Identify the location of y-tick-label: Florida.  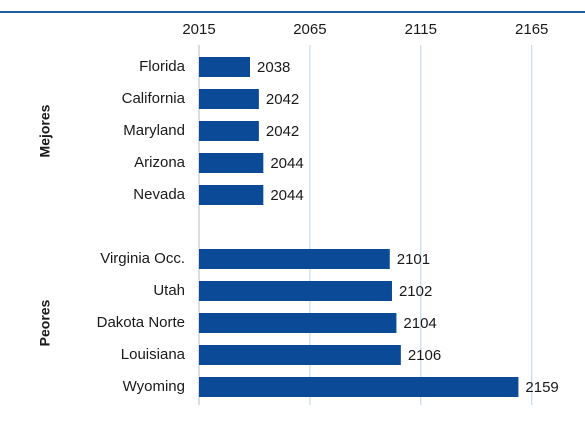
(162, 66).